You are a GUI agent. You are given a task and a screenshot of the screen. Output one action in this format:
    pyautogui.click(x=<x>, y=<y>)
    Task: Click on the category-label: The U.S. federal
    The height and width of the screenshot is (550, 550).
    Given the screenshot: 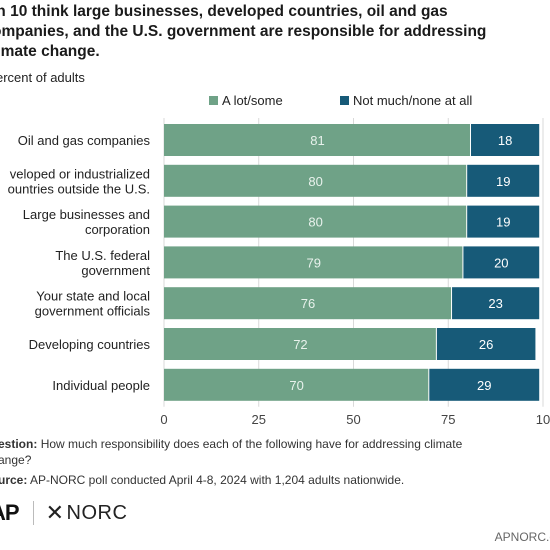 What is the action you would take?
    pyautogui.click(x=102, y=255)
    